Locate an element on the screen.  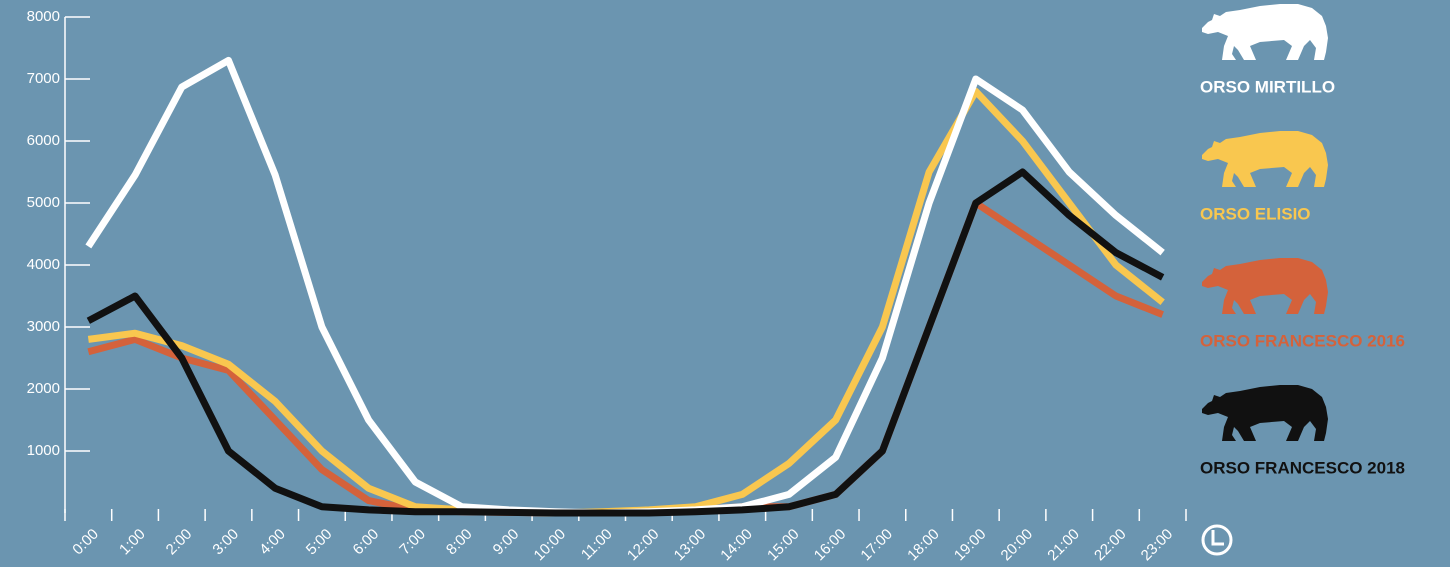
x-tick-label: 6:00 is located at coordinates (366, 542).